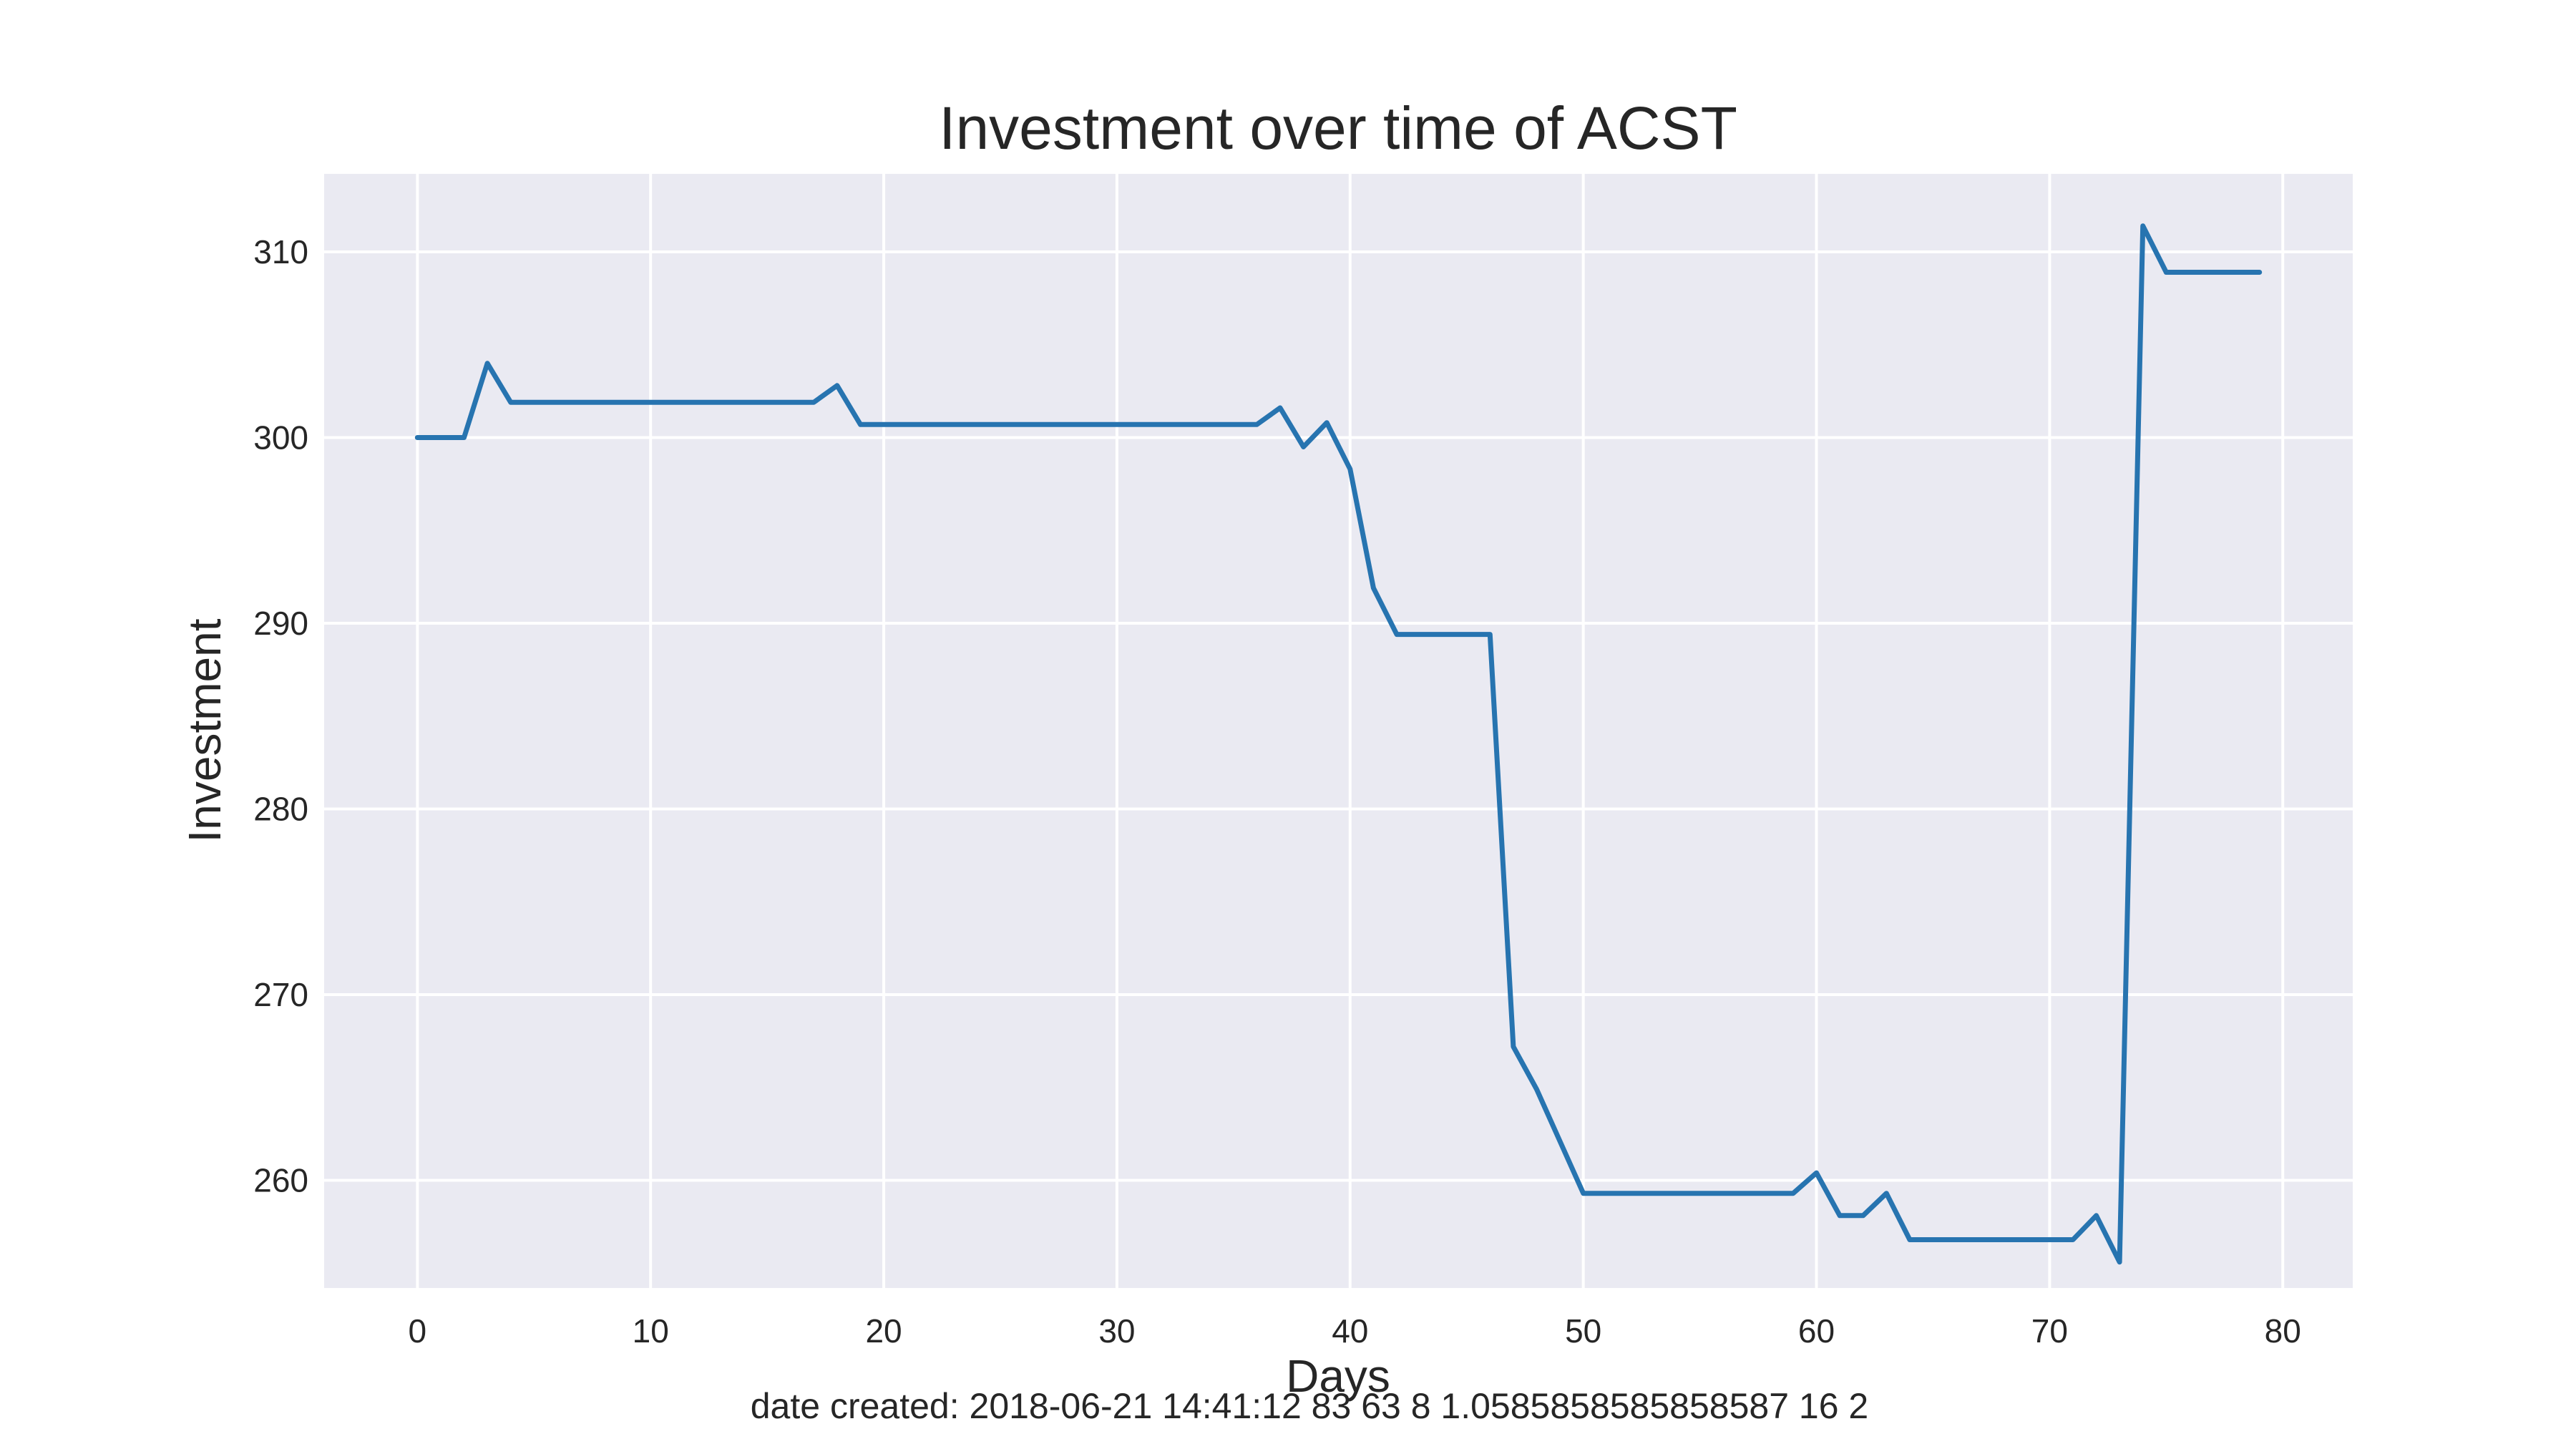 Image resolution: width=2576 pixels, height=1449 pixels. What do you see at coordinates (1338, 128) in the screenshot?
I see `chart-title: Investment over time of ACST` at bounding box center [1338, 128].